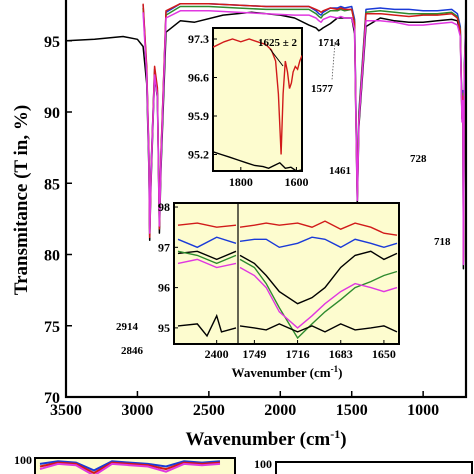  I want to click on bottom-left-panel: 100, so click(125, 463).